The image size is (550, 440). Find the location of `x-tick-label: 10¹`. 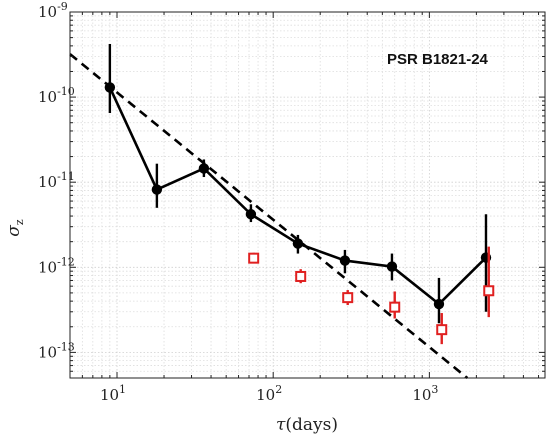

x-tick-label: 10¹ is located at coordinates (113, 393).